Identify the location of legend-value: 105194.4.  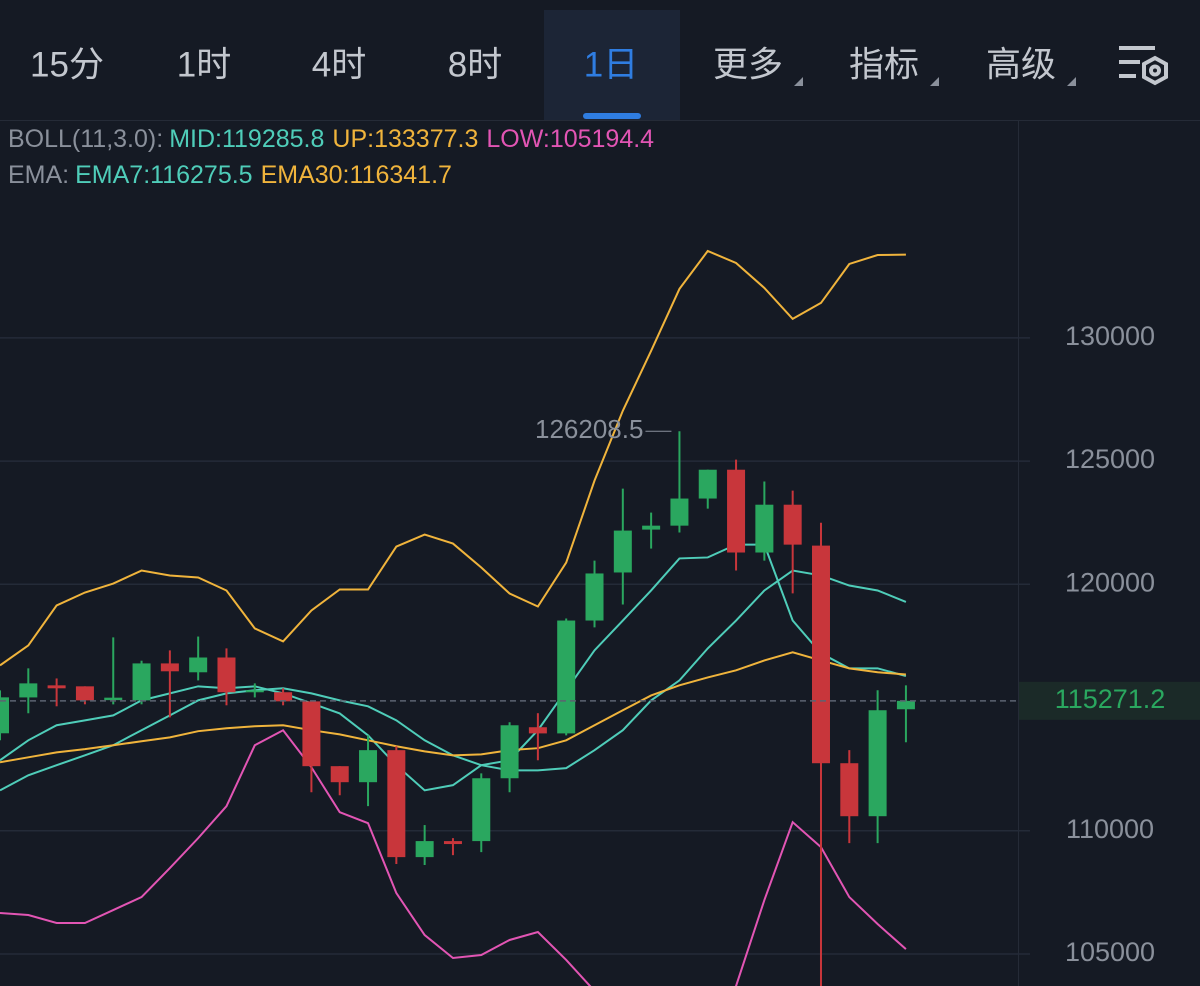
(602, 139).